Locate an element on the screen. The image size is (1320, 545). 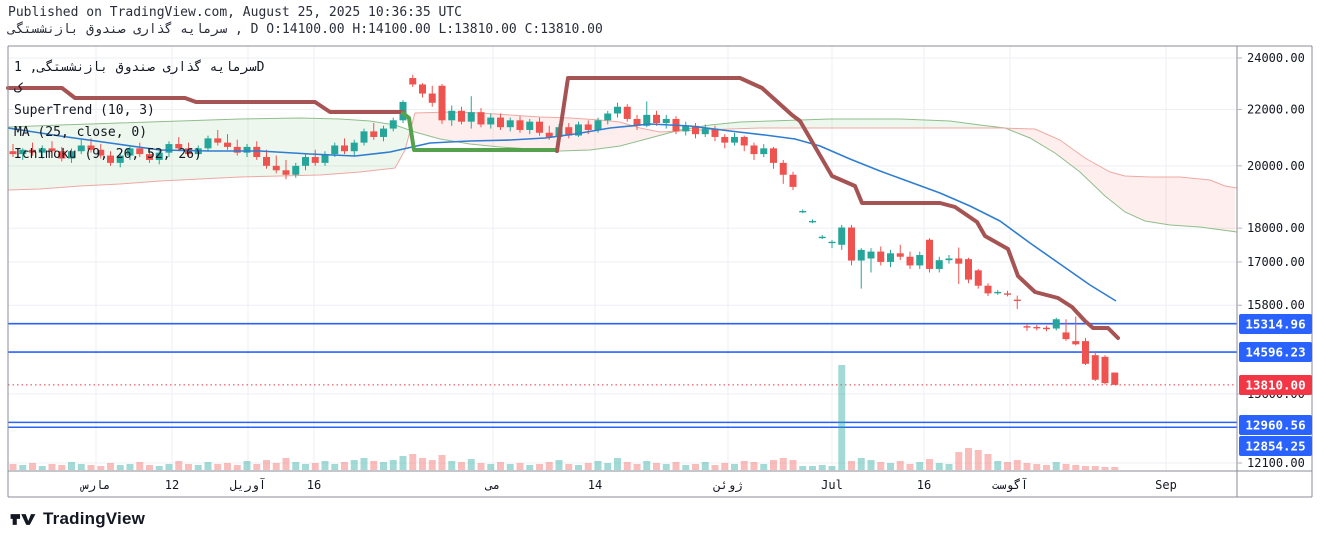
price-label-badge: 14596.23 is located at coordinates (1275, 352).